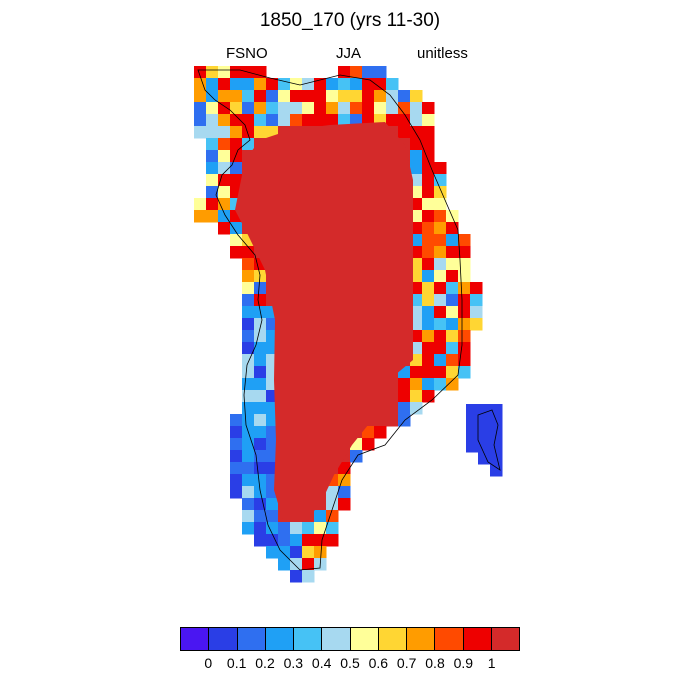  Describe the element at coordinates (247, 53) in the screenshot. I see `variable-label: FSNO` at that location.